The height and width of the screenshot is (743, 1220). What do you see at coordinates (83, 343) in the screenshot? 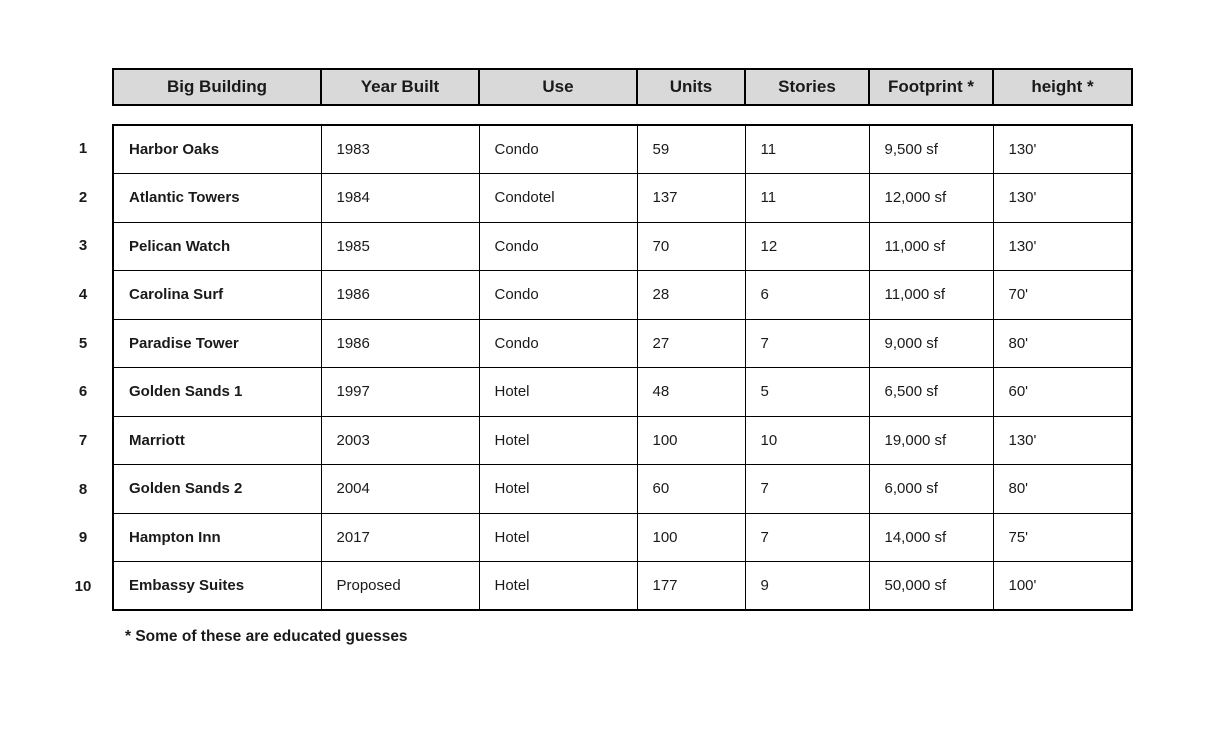
I see `row-number: 5` at bounding box center [83, 343].